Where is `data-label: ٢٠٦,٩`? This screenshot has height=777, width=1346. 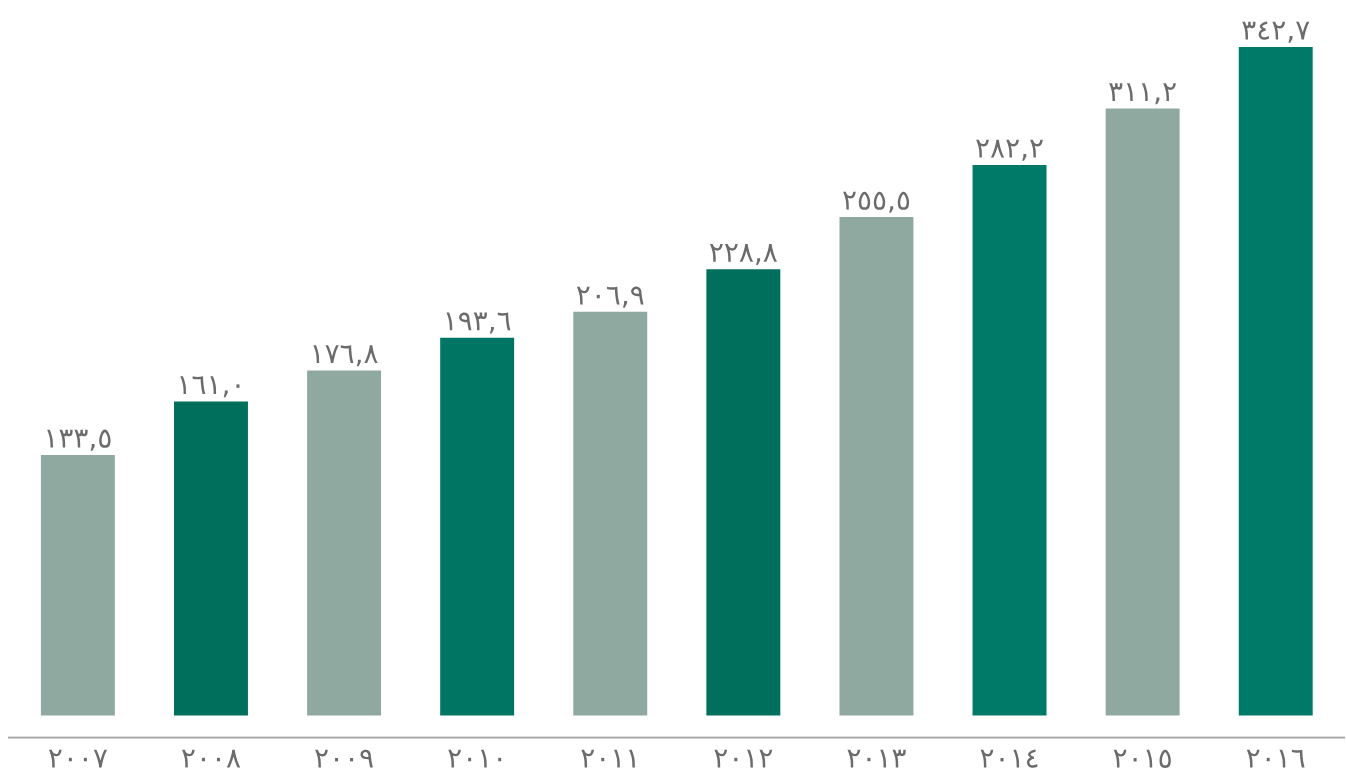 data-label: ٢٠٦,٩ is located at coordinates (610, 297).